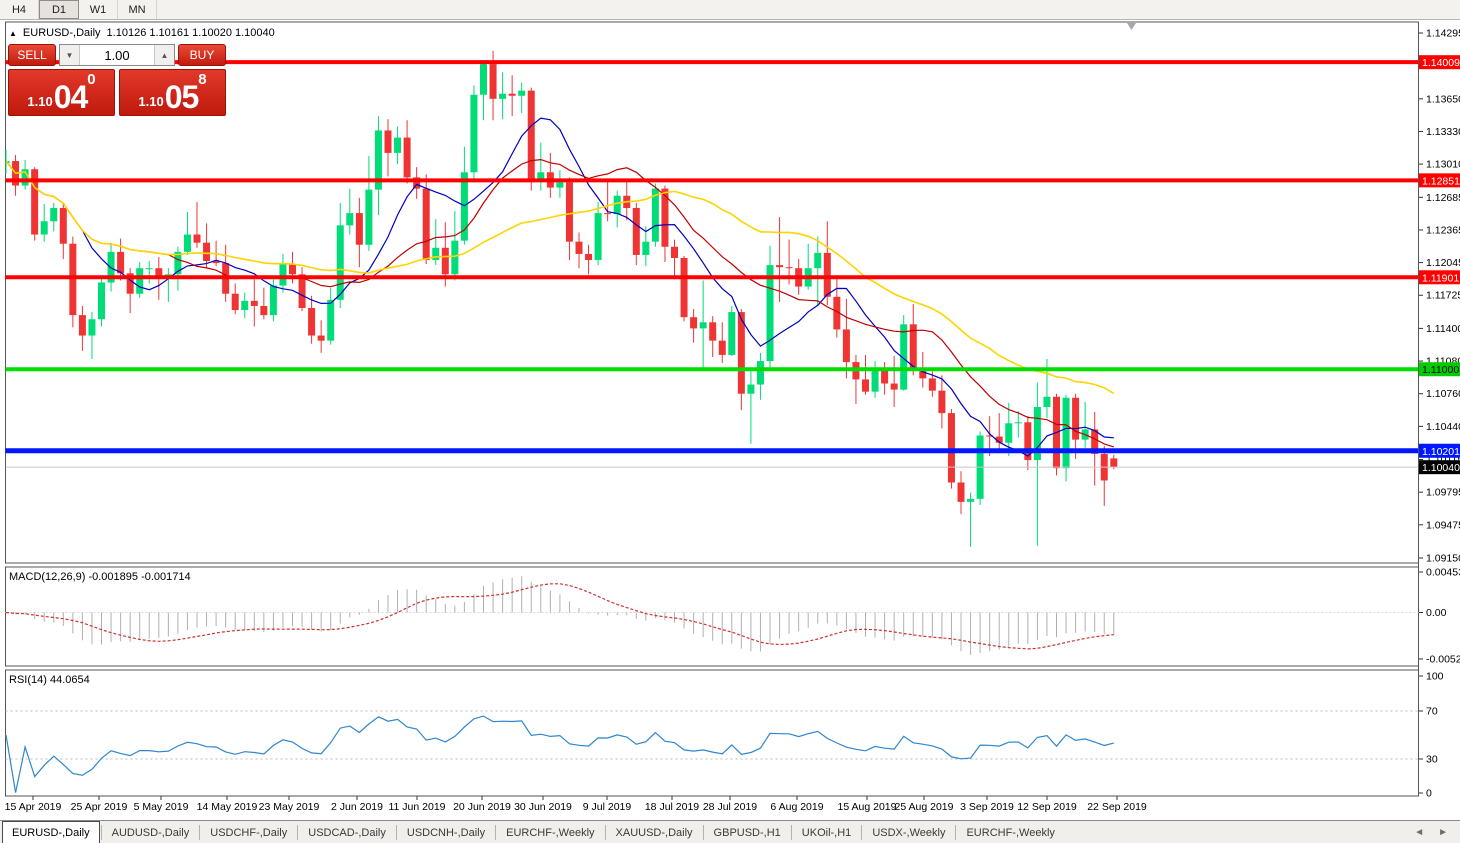 This screenshot has width=1460, height=843. I want to click on date-axis-label: 2 Jun 2019, so click(357, 807).